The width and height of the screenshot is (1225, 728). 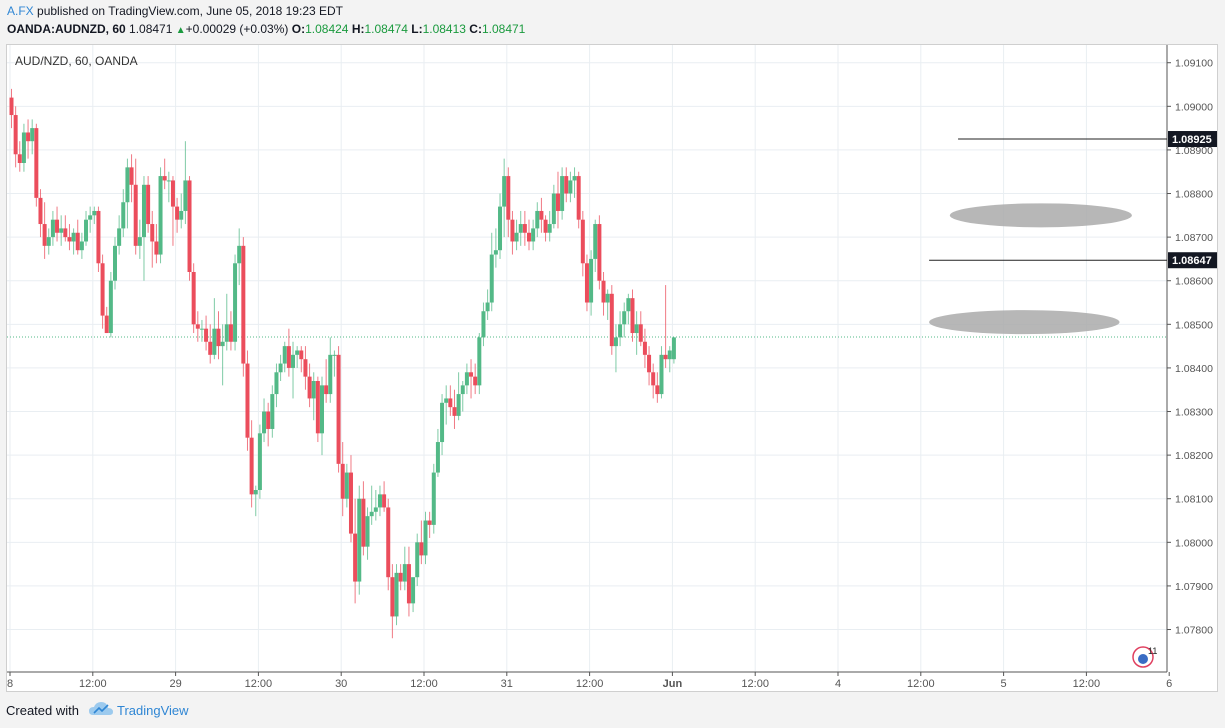 I want to click on y-tick-label: 1.08000, so click(x=1194, y=543).